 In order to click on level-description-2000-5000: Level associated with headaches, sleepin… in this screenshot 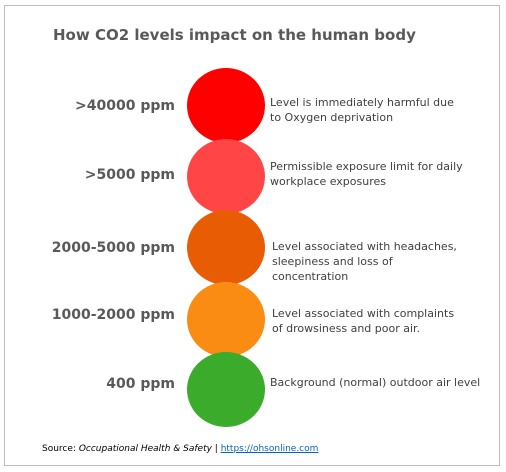, I will do `click(364, 261)`.